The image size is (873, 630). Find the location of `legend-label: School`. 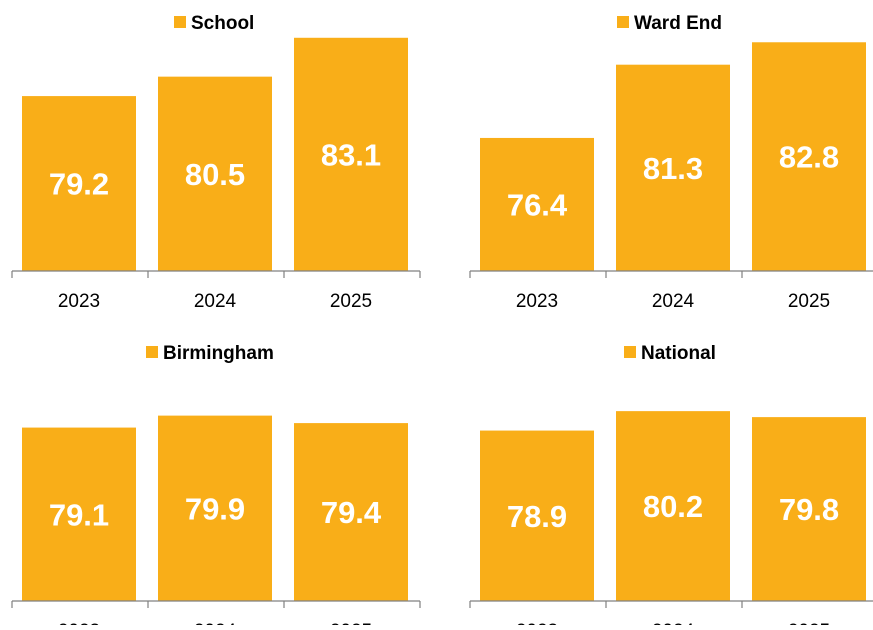

legend-label: School is located at coordinates (222, 23).